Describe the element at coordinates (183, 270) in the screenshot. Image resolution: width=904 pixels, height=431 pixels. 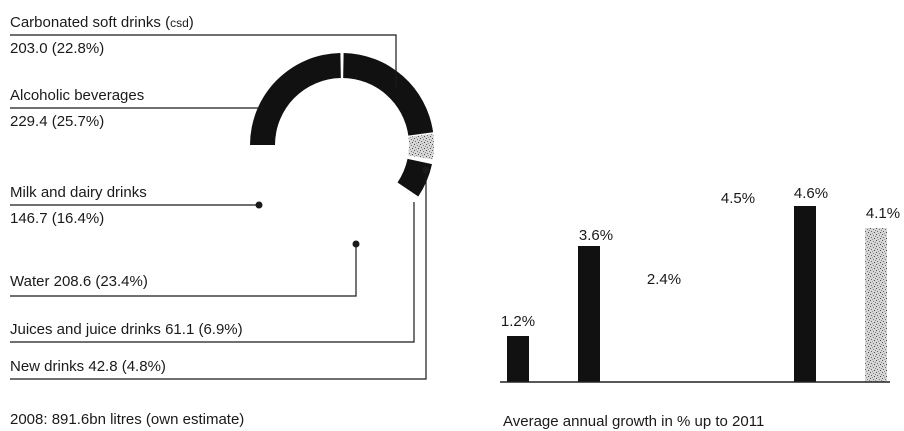
I see `leader-water` at that location.